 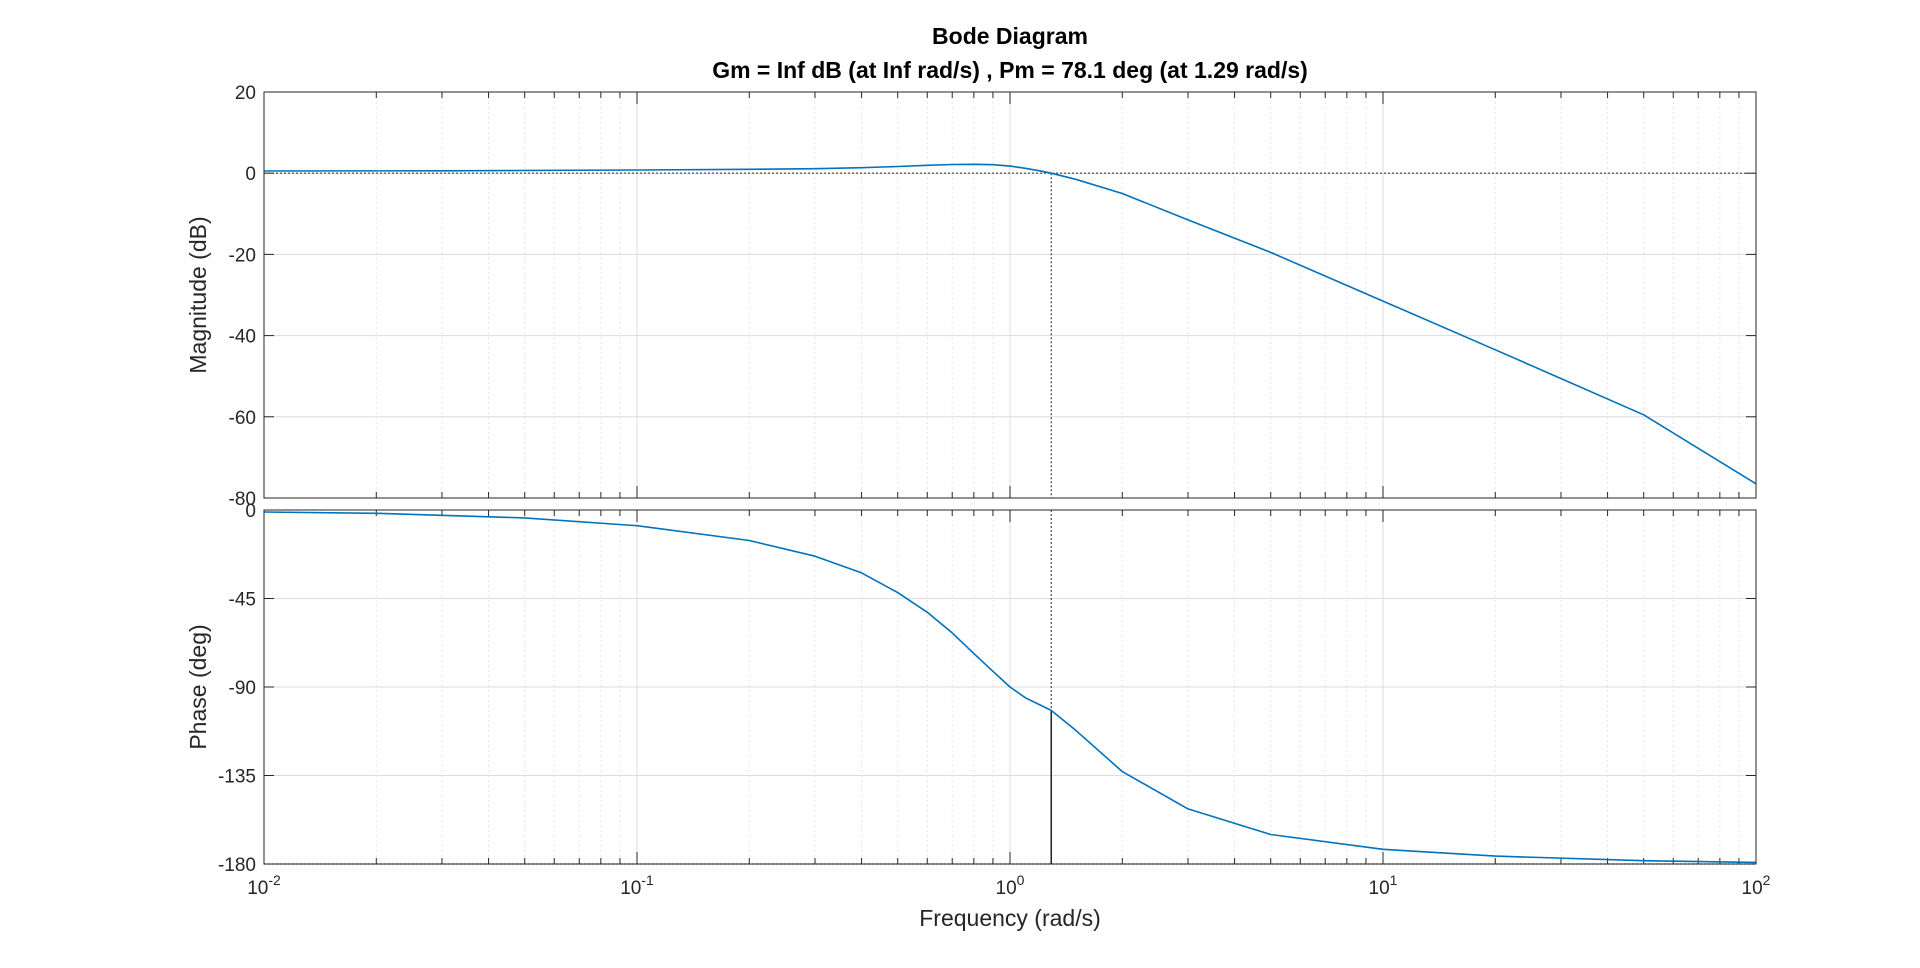 I want to click on x-tick-label: 10⁻¹, so click(x=637, y=885).